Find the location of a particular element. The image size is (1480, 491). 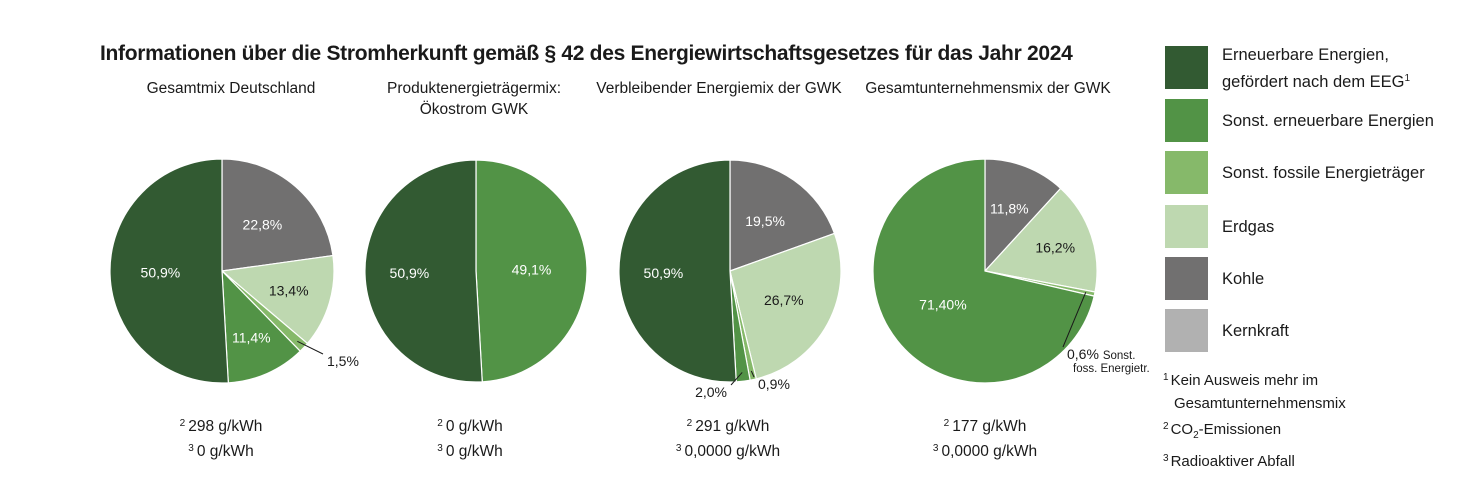

legend-label: Sonst. fossile Energieträger is located at coordinates (1323, 173).